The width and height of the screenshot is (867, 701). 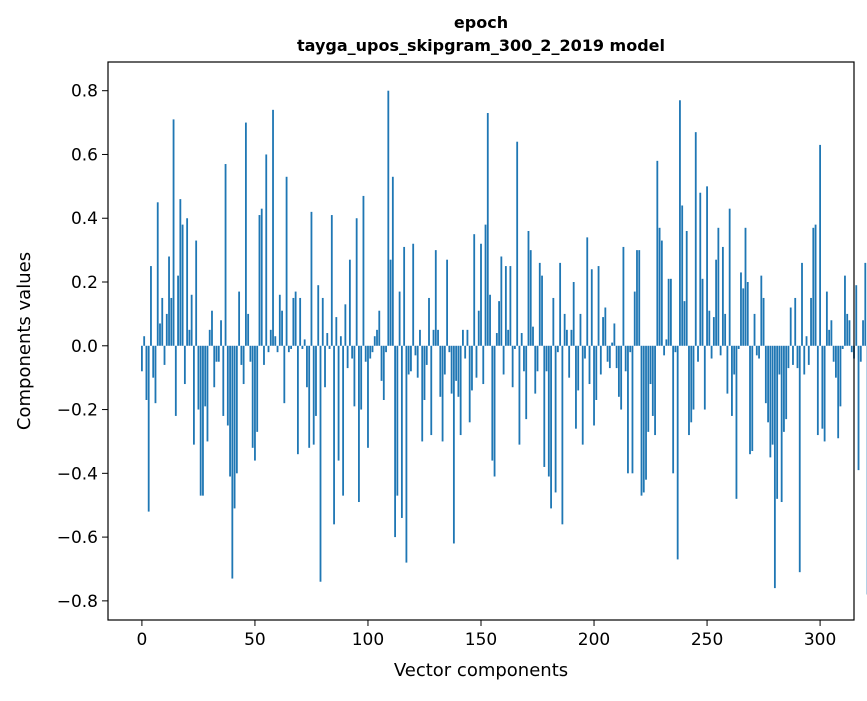 I want to click on y-tick-label: 0.0, so click(x=84, y=347).